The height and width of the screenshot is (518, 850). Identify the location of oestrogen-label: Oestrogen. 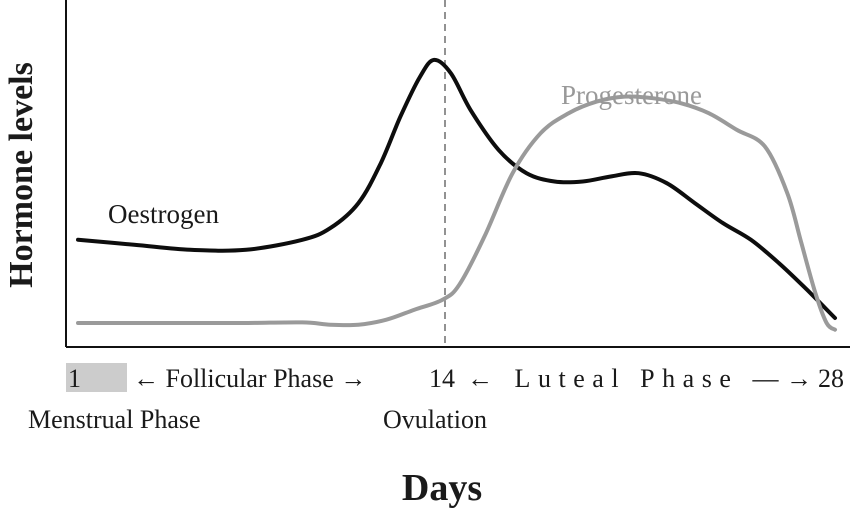
(163, 214).